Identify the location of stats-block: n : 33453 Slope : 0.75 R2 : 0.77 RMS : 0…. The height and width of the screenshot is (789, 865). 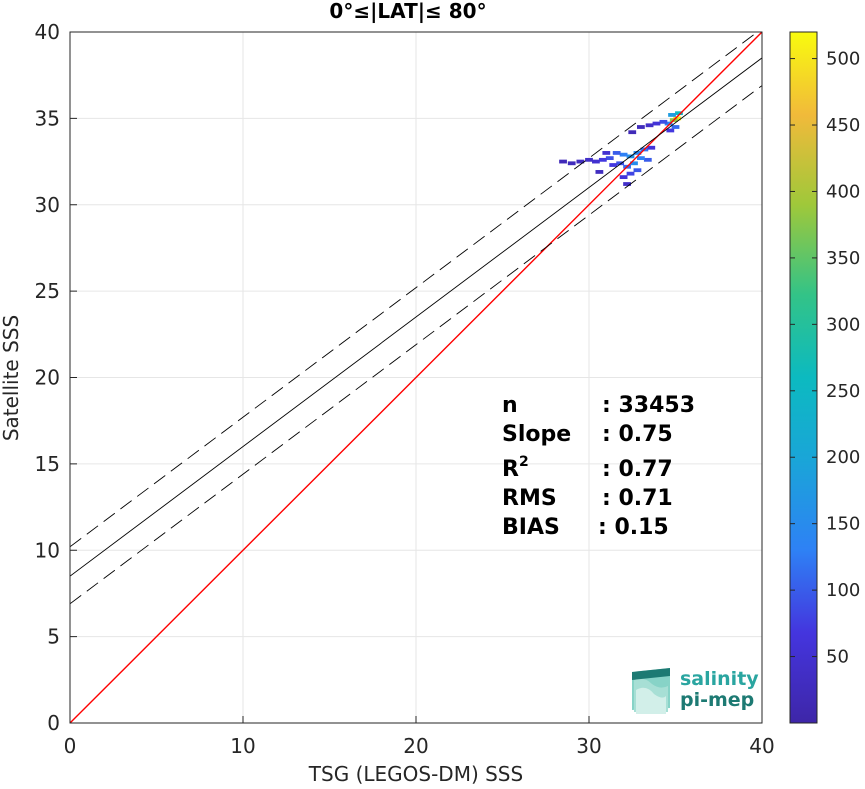
(598, 466).